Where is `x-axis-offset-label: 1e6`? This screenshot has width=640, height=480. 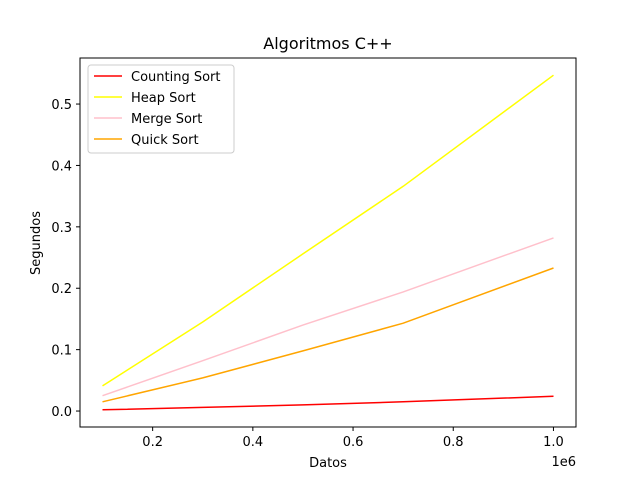
x-axis-offset-label: 1e6 is located at coordinates (563, 462).